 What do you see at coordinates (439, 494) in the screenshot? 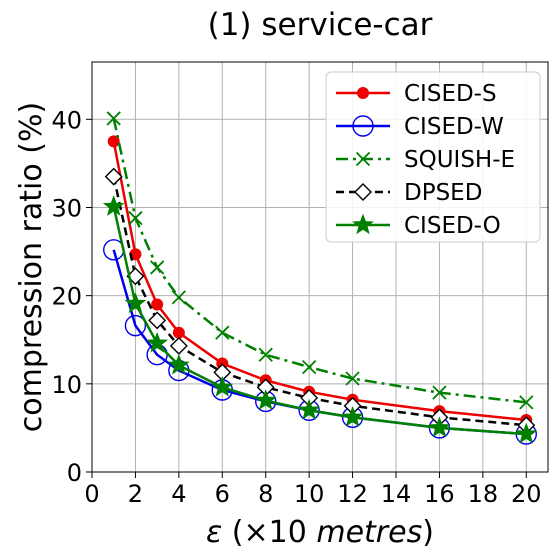
I see `x-tick-label: 16` at bounding box center [439, 494].